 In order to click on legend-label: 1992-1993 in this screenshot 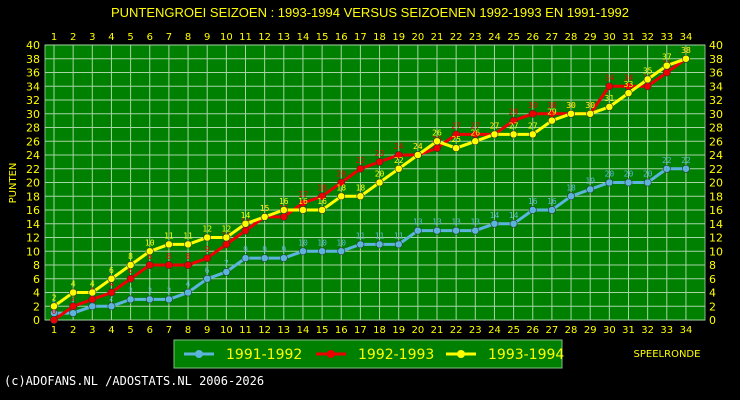, I will do `click(396, 355)`.